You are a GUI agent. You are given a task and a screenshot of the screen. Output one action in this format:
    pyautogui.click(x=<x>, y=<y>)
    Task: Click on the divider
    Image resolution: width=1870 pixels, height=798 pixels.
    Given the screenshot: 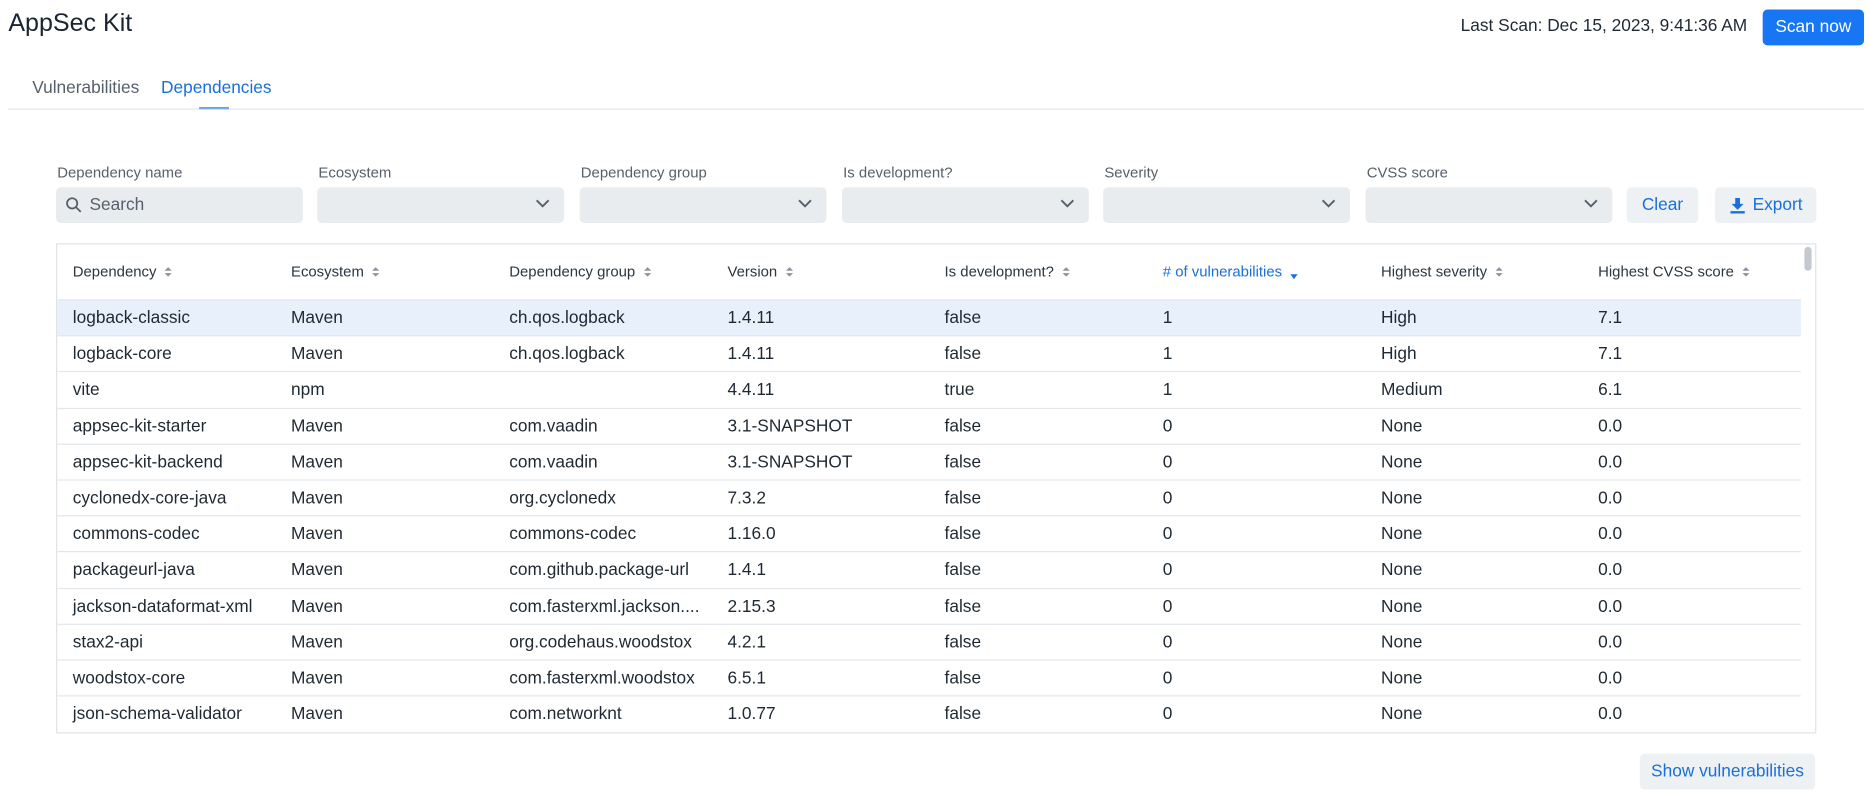 What is the action you would take?
    pyautogui.click(x=936, y=109)
    